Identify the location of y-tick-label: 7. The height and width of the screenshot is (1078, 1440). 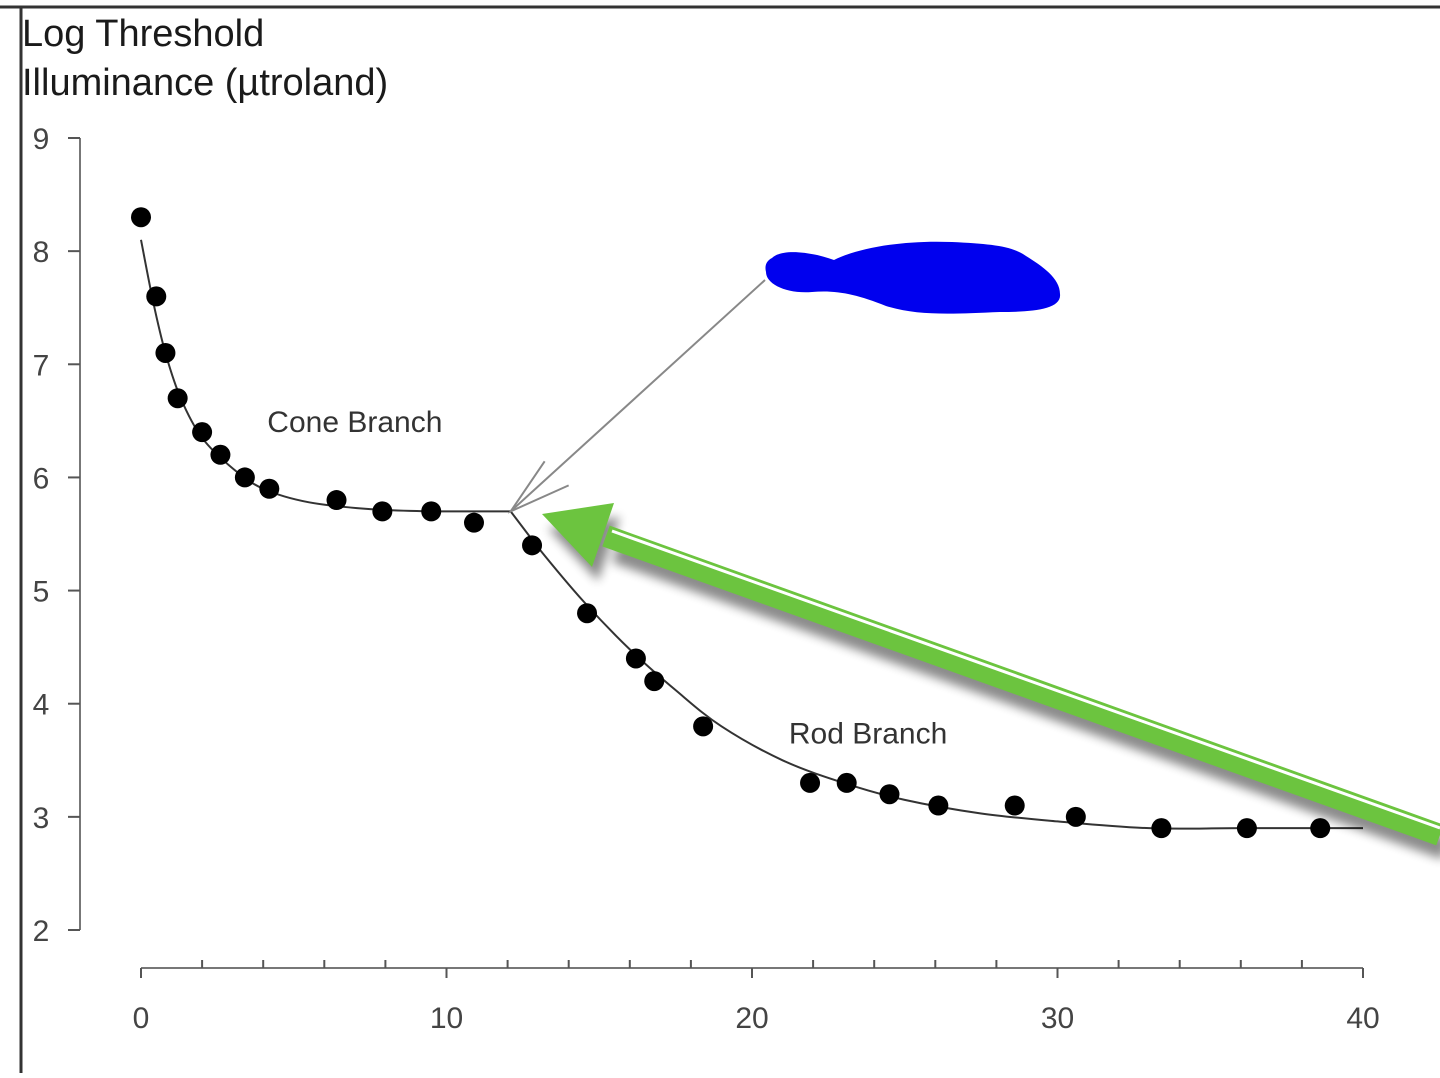
(41, 365).